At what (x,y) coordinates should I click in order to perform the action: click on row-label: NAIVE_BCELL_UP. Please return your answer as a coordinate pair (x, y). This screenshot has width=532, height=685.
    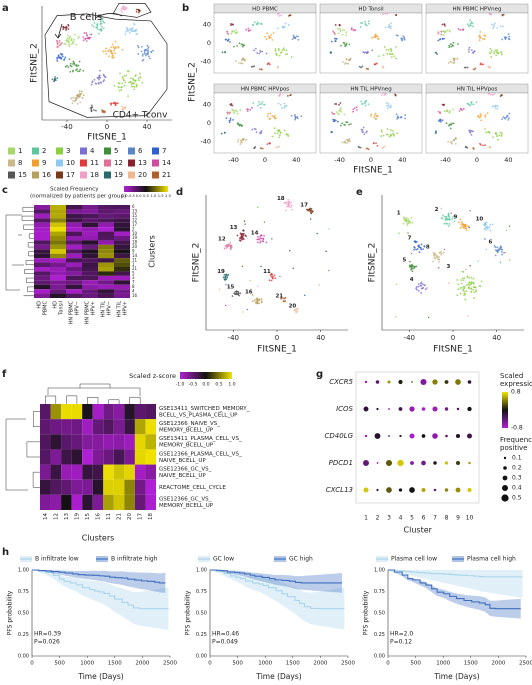
    Looking at the image, I should click on (182, 476).